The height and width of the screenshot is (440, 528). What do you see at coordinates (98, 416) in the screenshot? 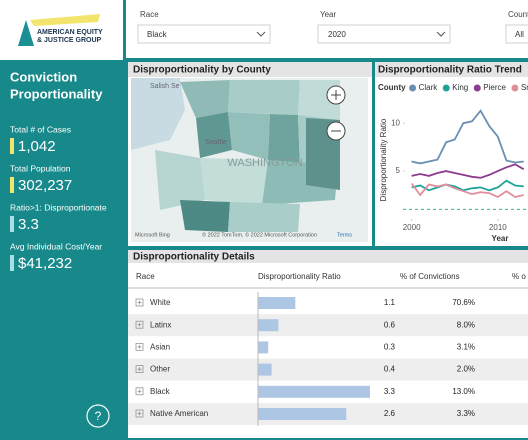
I see `help-button` at bounding box center [98, 416].